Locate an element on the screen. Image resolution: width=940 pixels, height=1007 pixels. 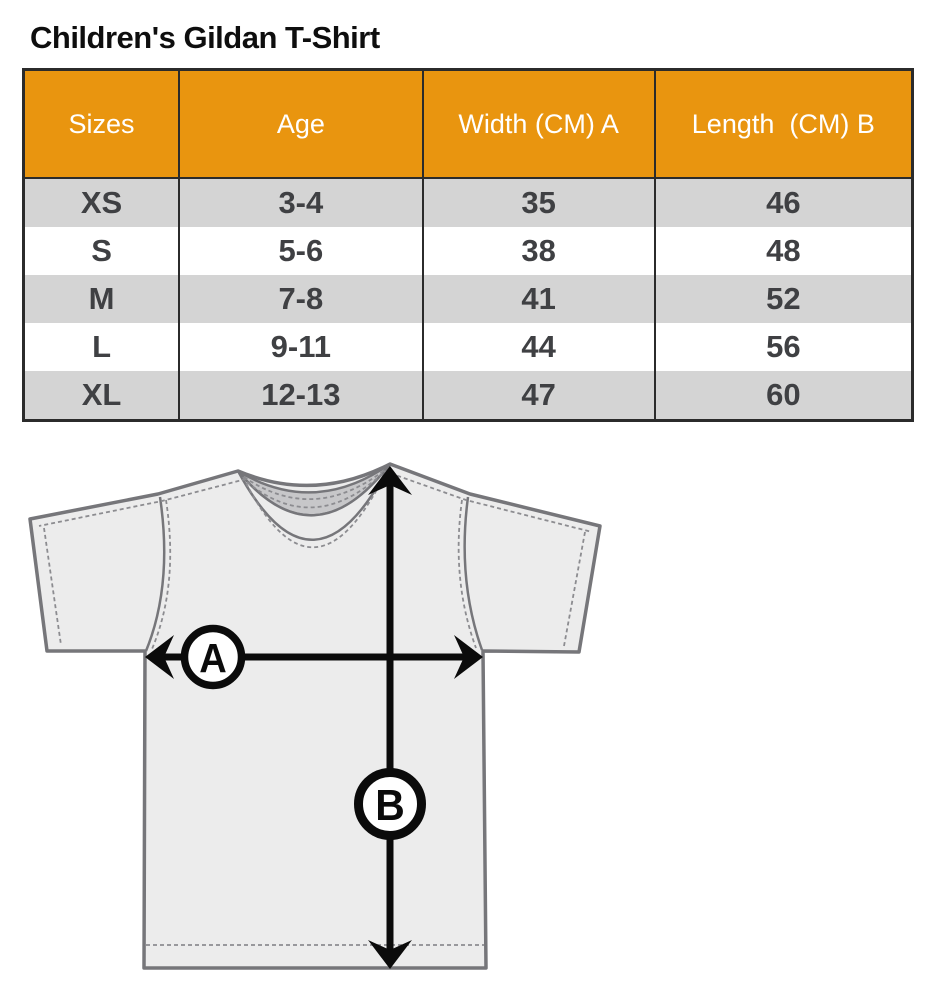
collar-back-stitch is located at coordinates (315, 484).